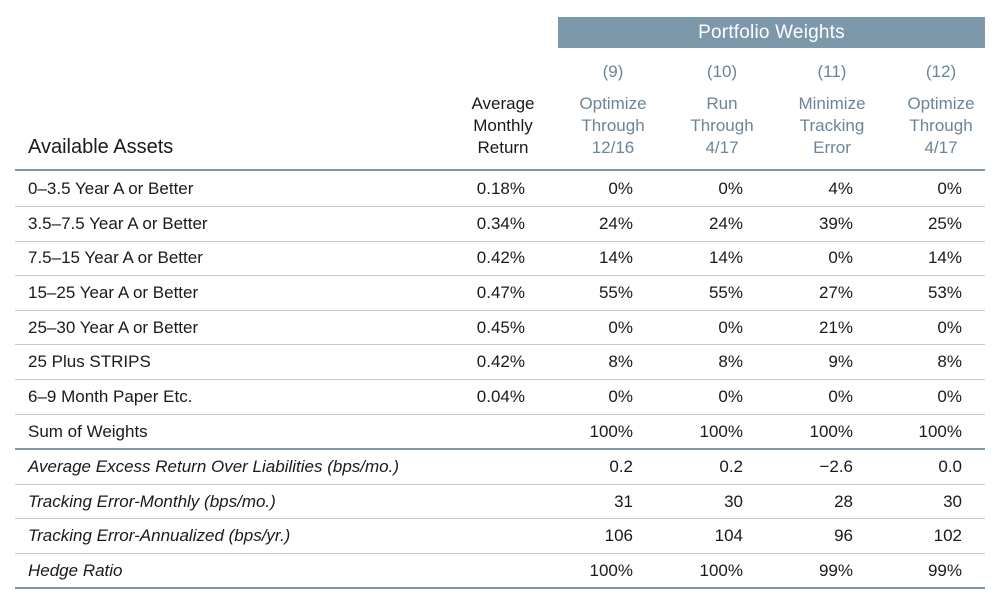 The image size is (1000, 605). Describe the element at coordinates (722, 71) in the screenshot. I see `column-number-10: (10)` at that location.